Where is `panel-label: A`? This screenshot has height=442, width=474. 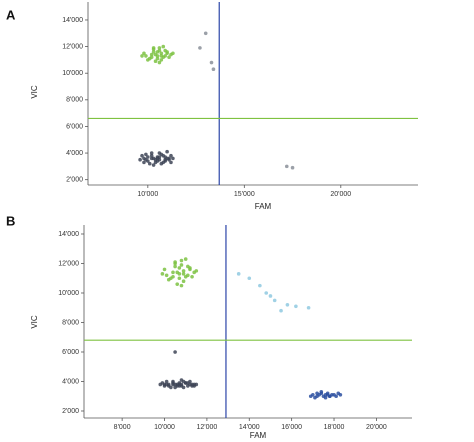
panel-label: A is located at coordinates (11, 14).